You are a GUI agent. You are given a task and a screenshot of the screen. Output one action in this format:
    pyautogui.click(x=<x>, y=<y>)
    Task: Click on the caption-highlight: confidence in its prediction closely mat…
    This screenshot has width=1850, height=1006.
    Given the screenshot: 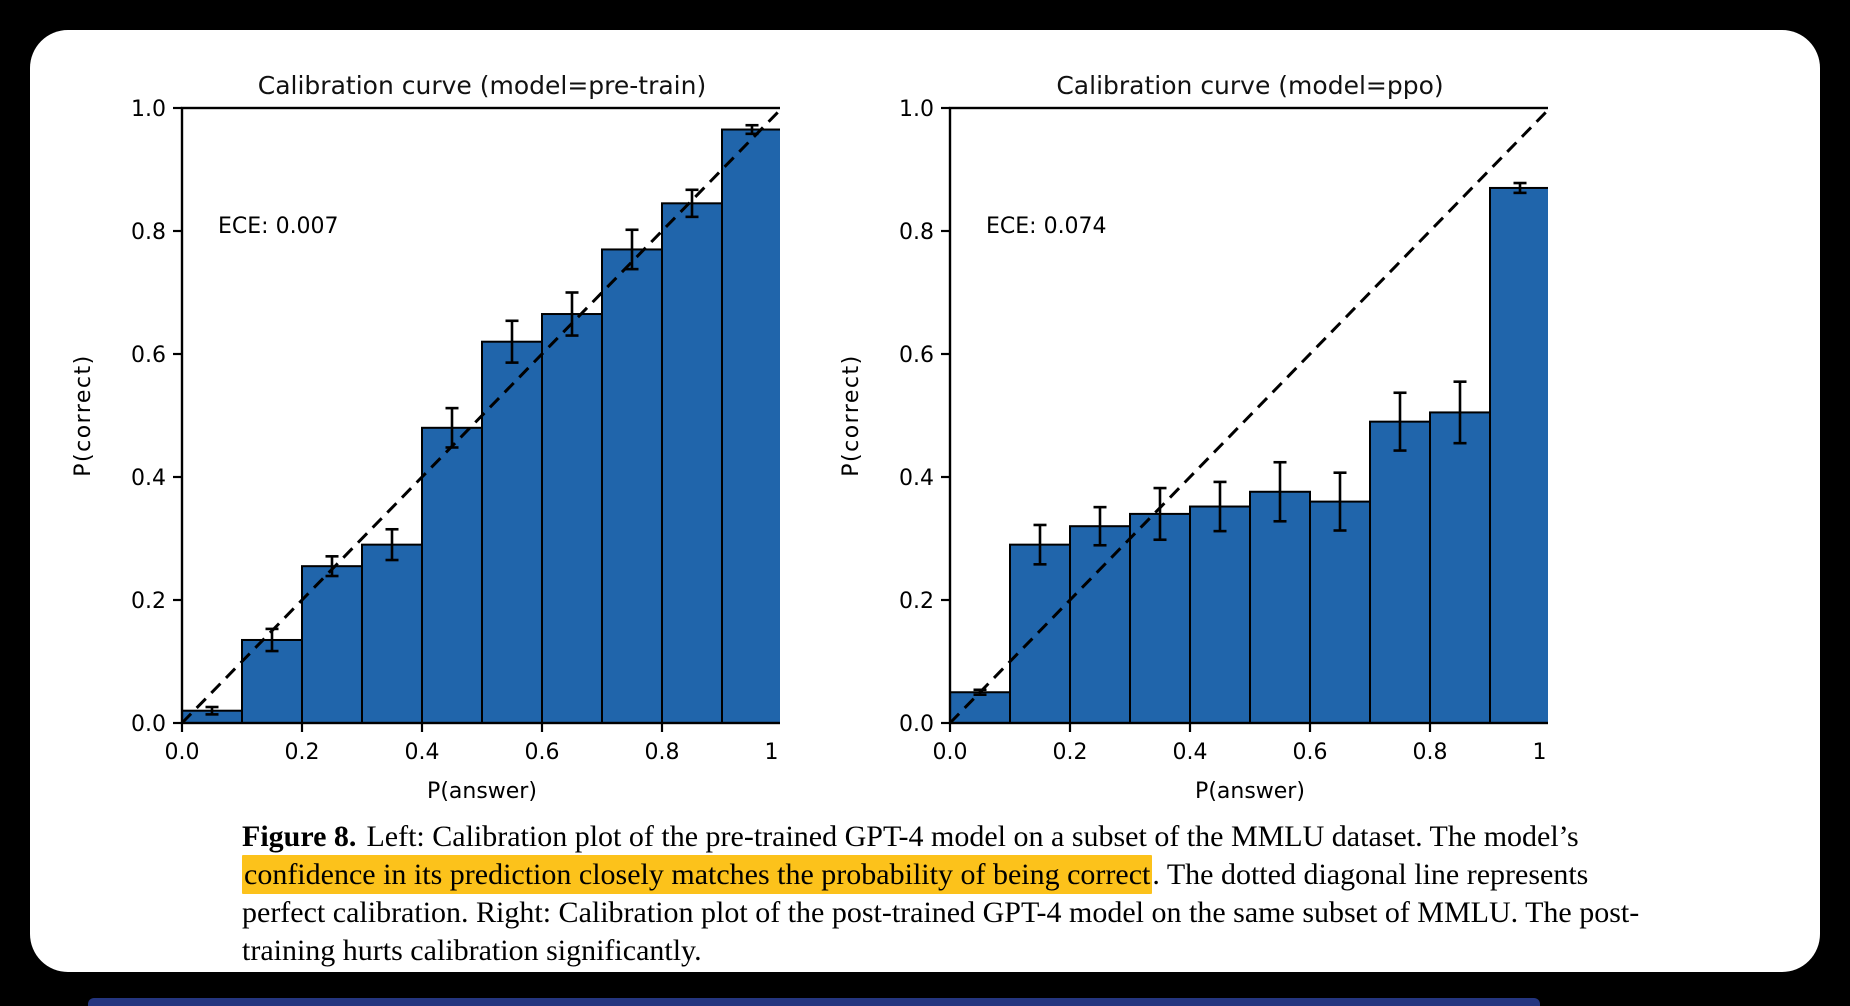 What is the action you would take?
    pyautogui.click(x=697, y=874)
    